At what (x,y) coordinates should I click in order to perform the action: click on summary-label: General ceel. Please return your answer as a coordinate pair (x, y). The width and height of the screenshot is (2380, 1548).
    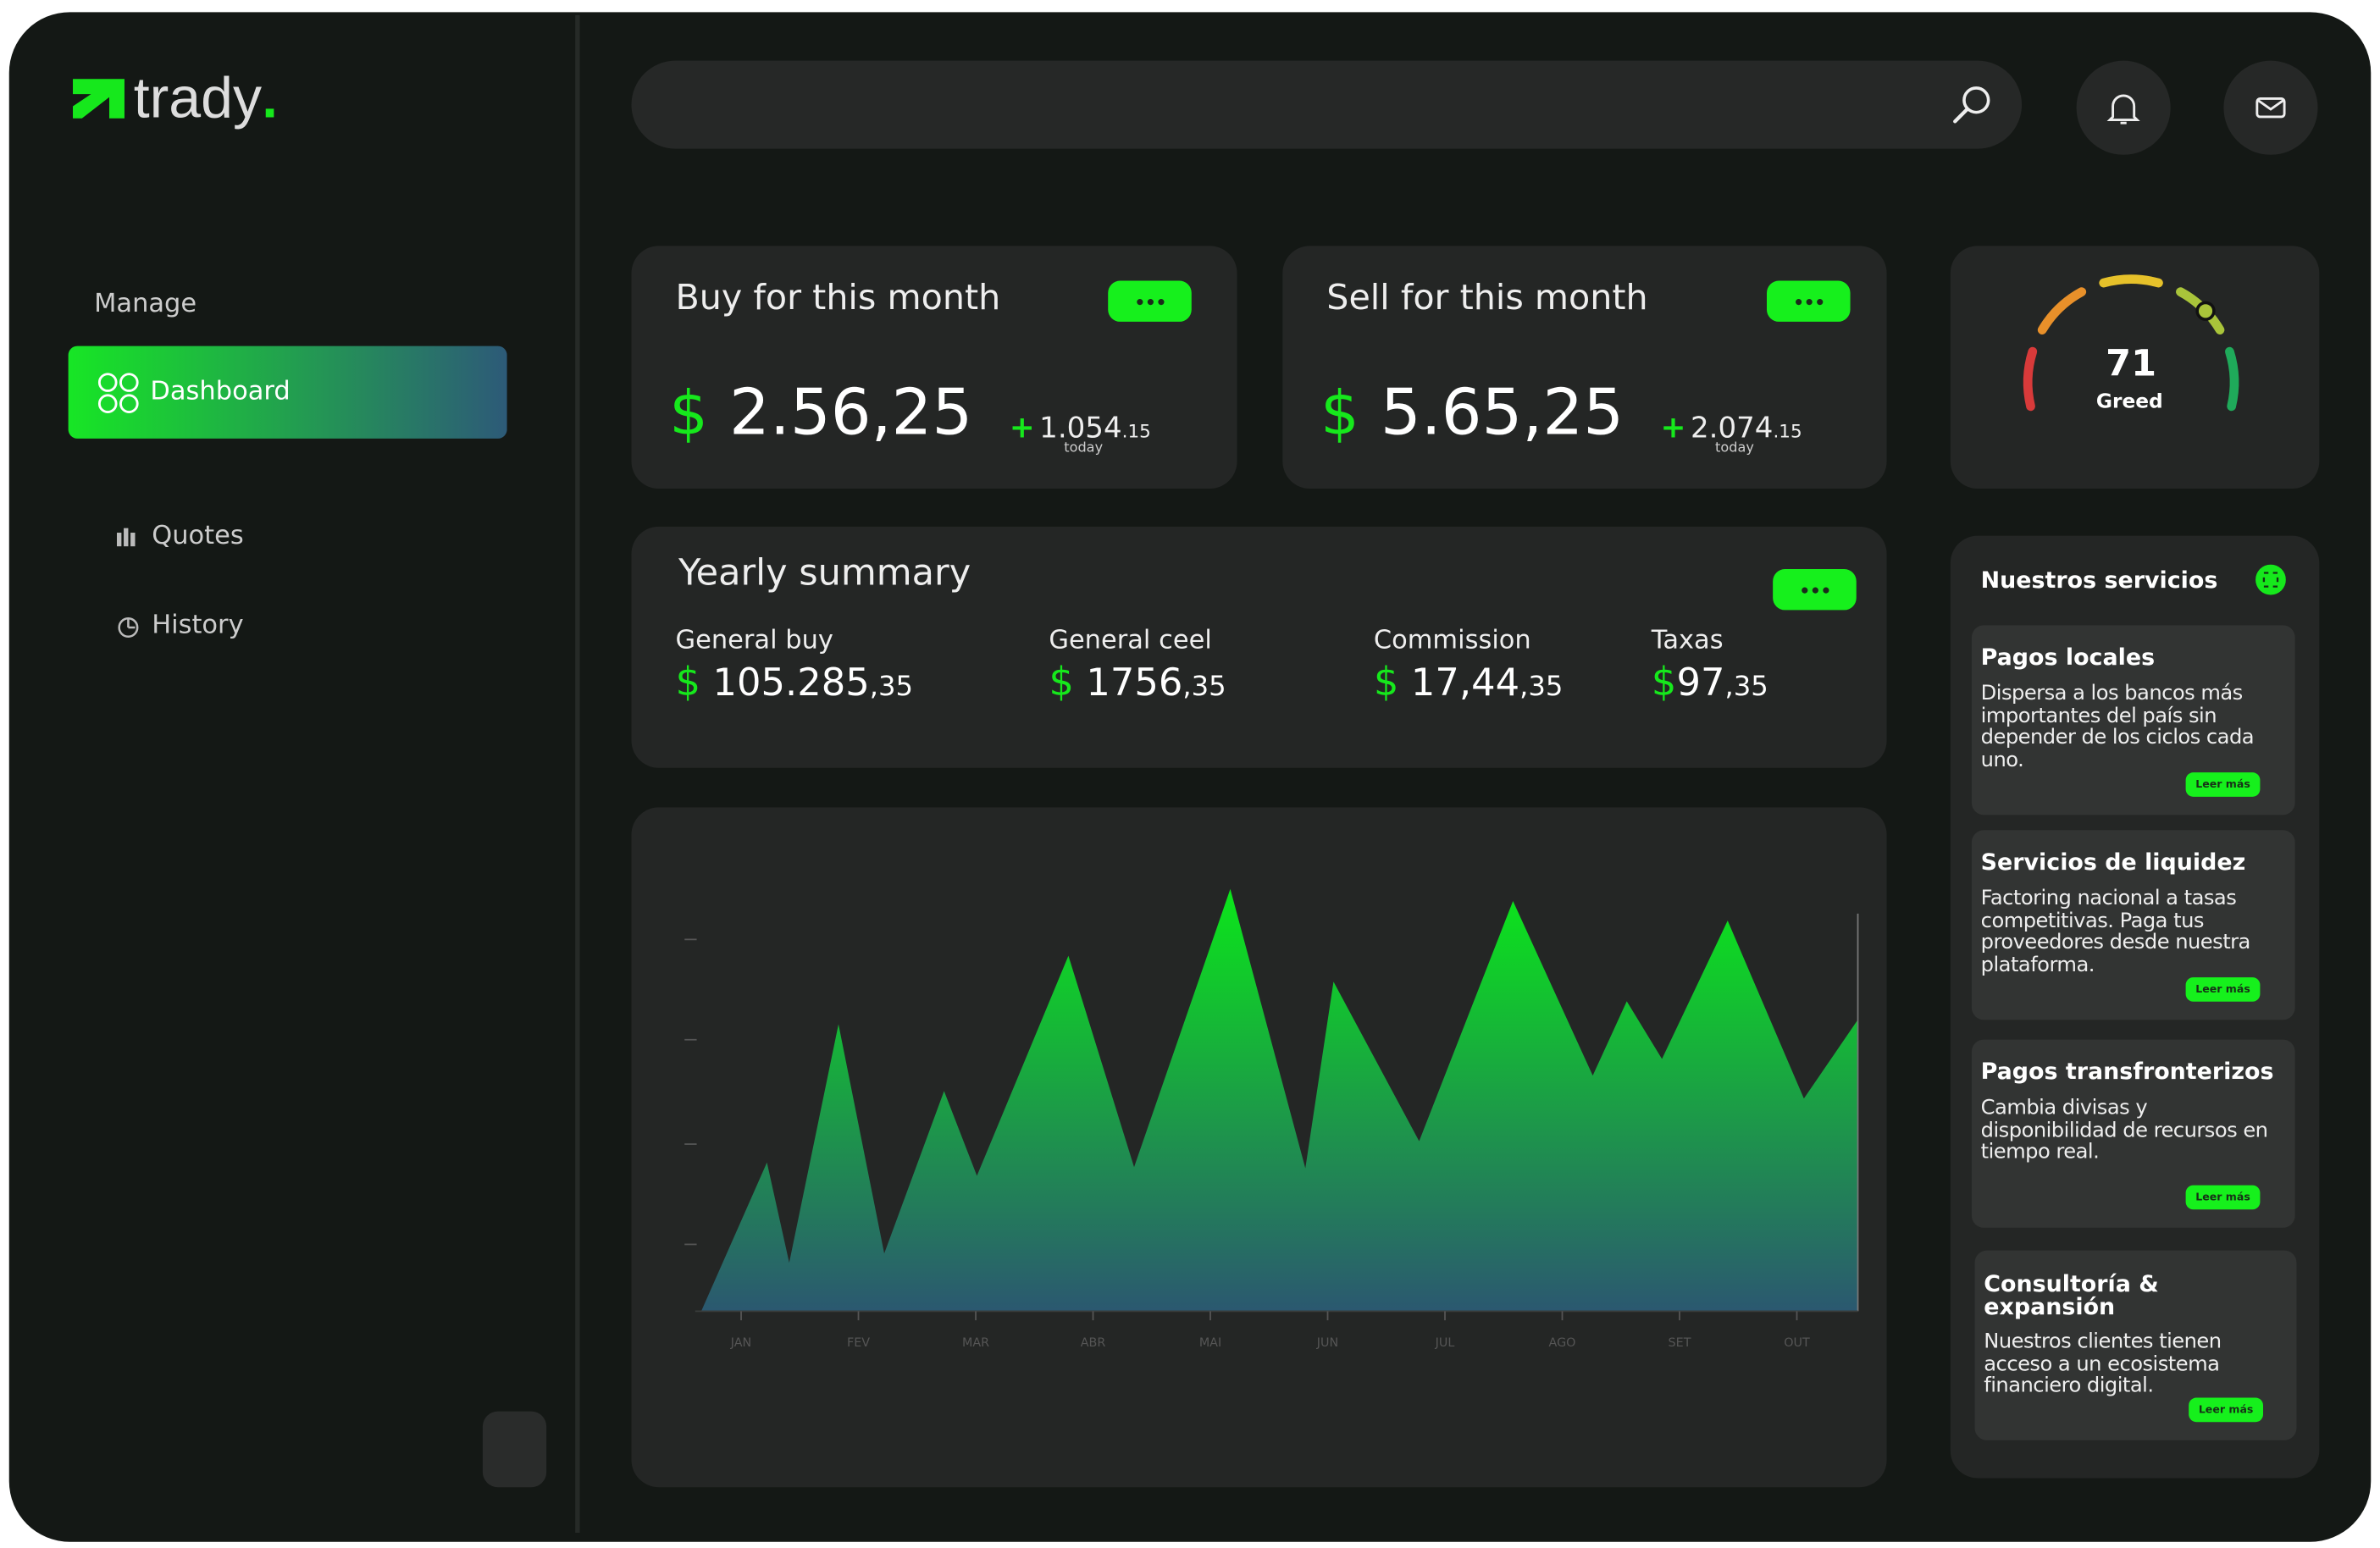
    Looking at the image, I should click on (1130, 642).